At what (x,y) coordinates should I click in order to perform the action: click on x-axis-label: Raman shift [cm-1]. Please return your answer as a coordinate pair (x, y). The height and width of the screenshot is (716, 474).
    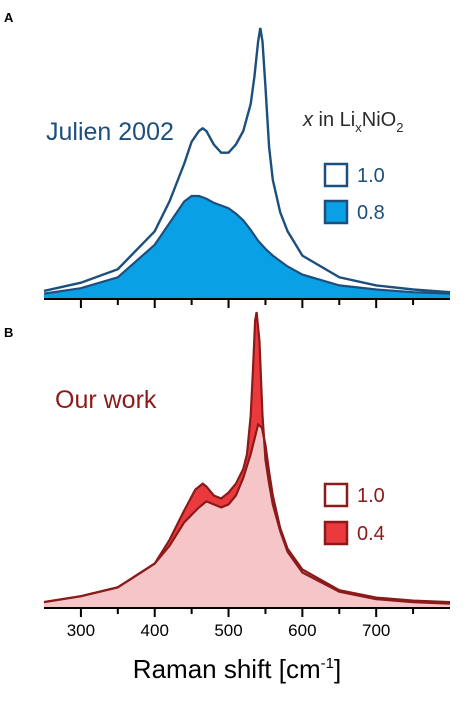
    Looking at the image, I should click on (237, 669).